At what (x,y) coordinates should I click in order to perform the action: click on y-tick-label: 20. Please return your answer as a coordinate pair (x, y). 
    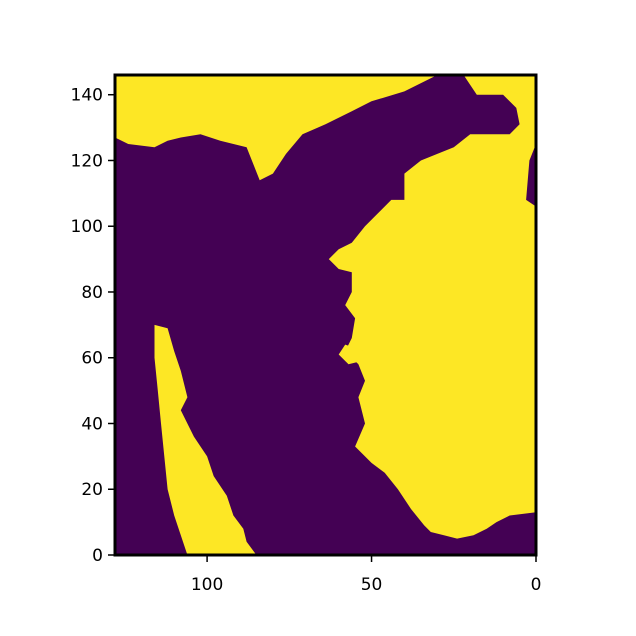
    Looking at the image, I should click on (92, 490).